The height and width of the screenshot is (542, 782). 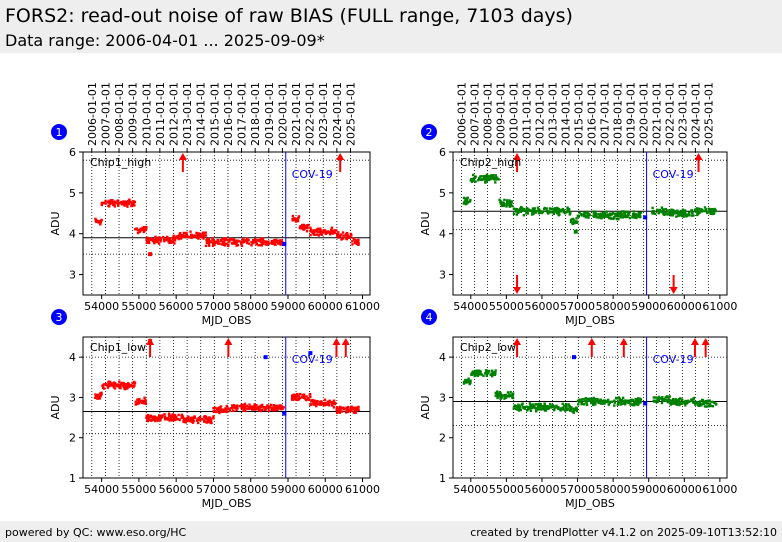 What do you see at coordinates (72, 397) in the screenshot?
I see `y-tick-label: 3` at bounding box center [72, 397].